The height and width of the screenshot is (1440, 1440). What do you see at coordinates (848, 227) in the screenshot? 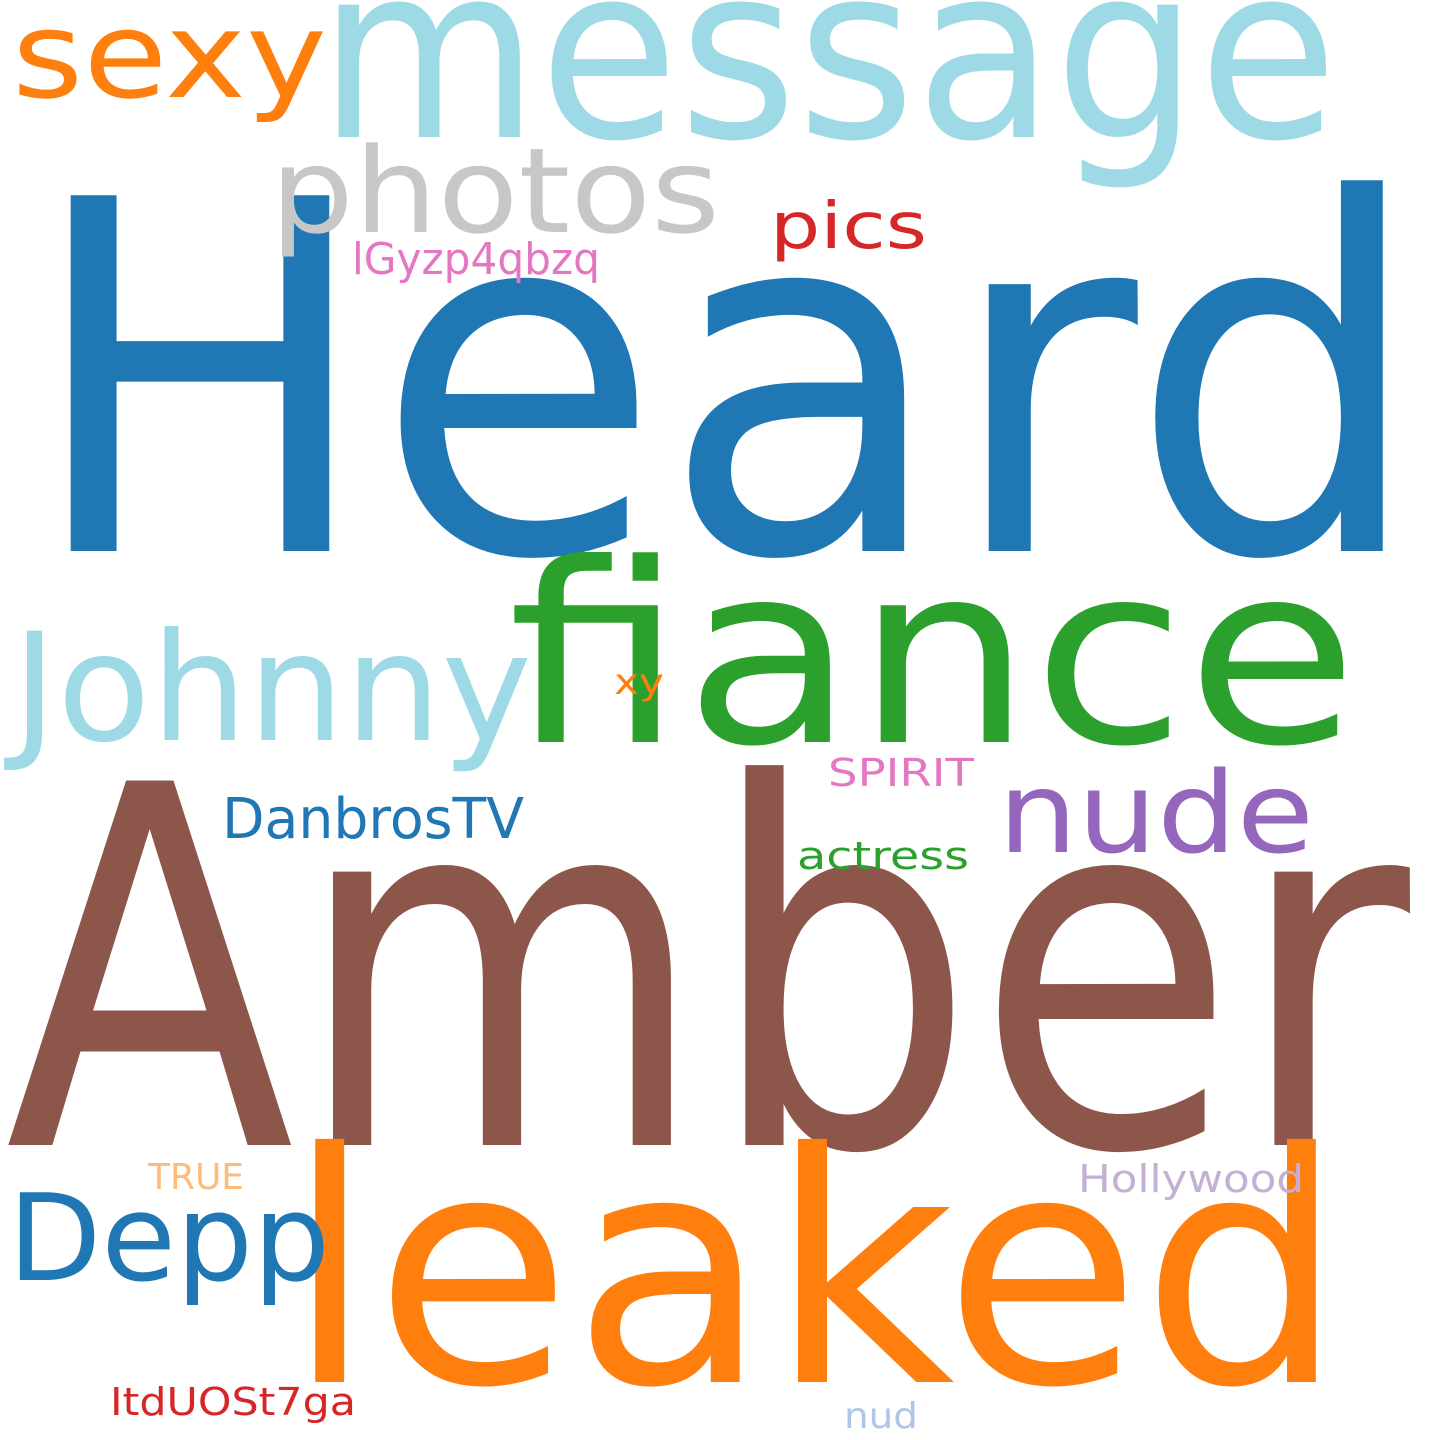
I see `word-pics: pics` at bounding box center [848, 227].